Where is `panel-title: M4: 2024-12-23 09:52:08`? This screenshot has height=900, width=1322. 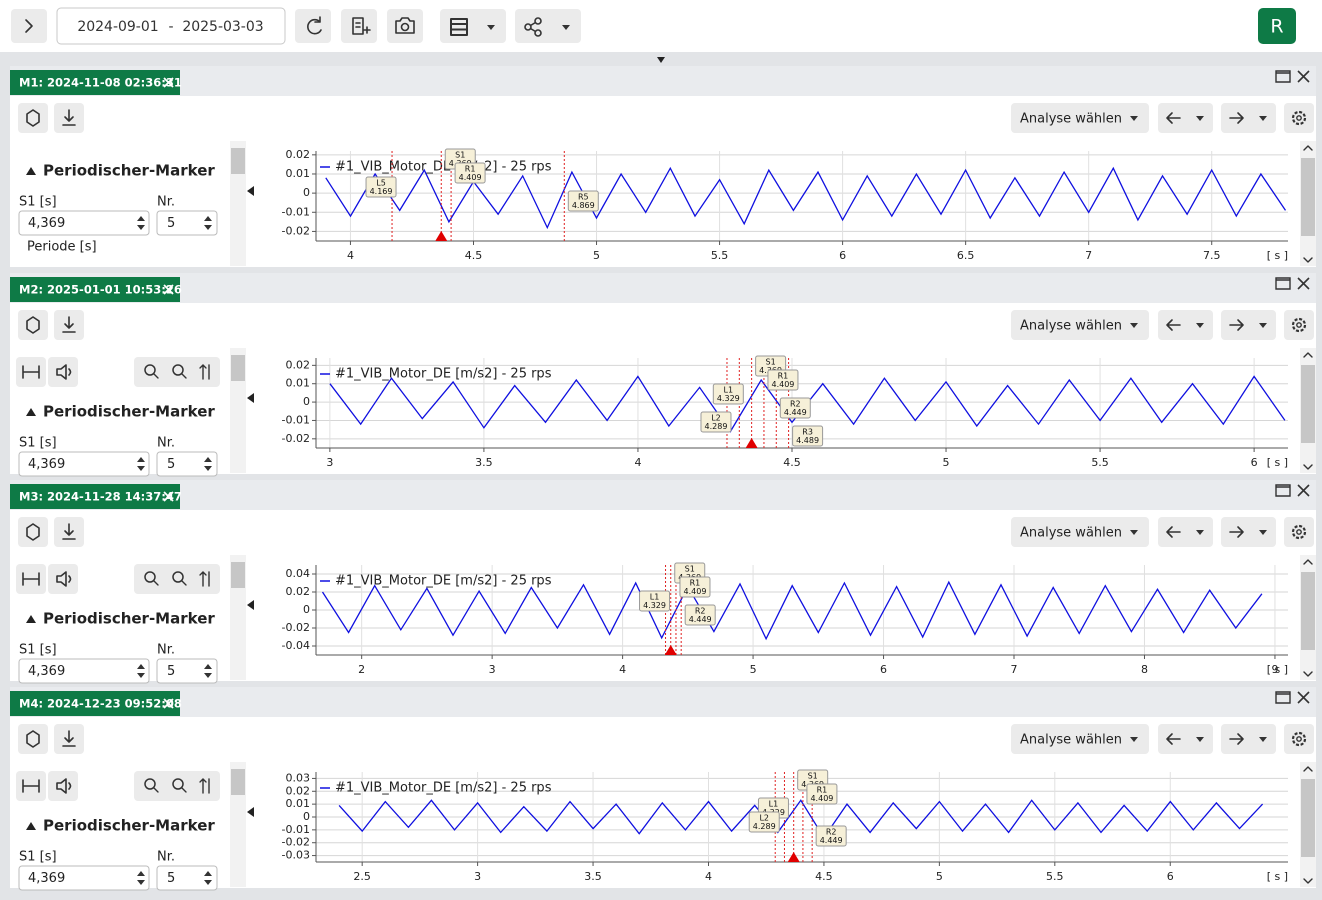
panel-title: M4: 2024-12-23 09:52:08 is located at coordinates (100, 704).